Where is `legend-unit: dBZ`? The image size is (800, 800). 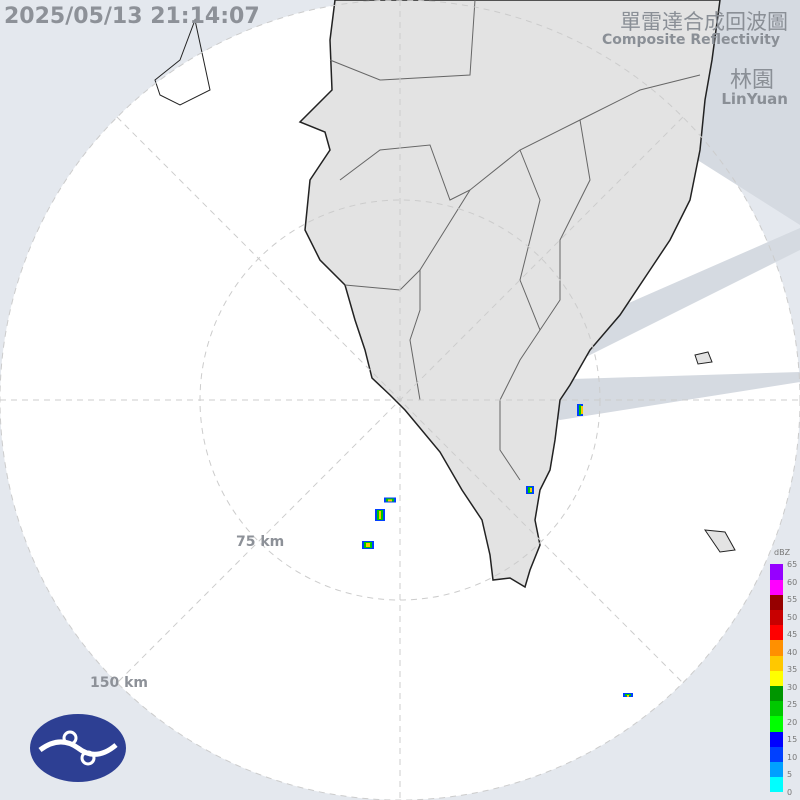 legend-unit: dBZ is located at coordinates (782, 552).